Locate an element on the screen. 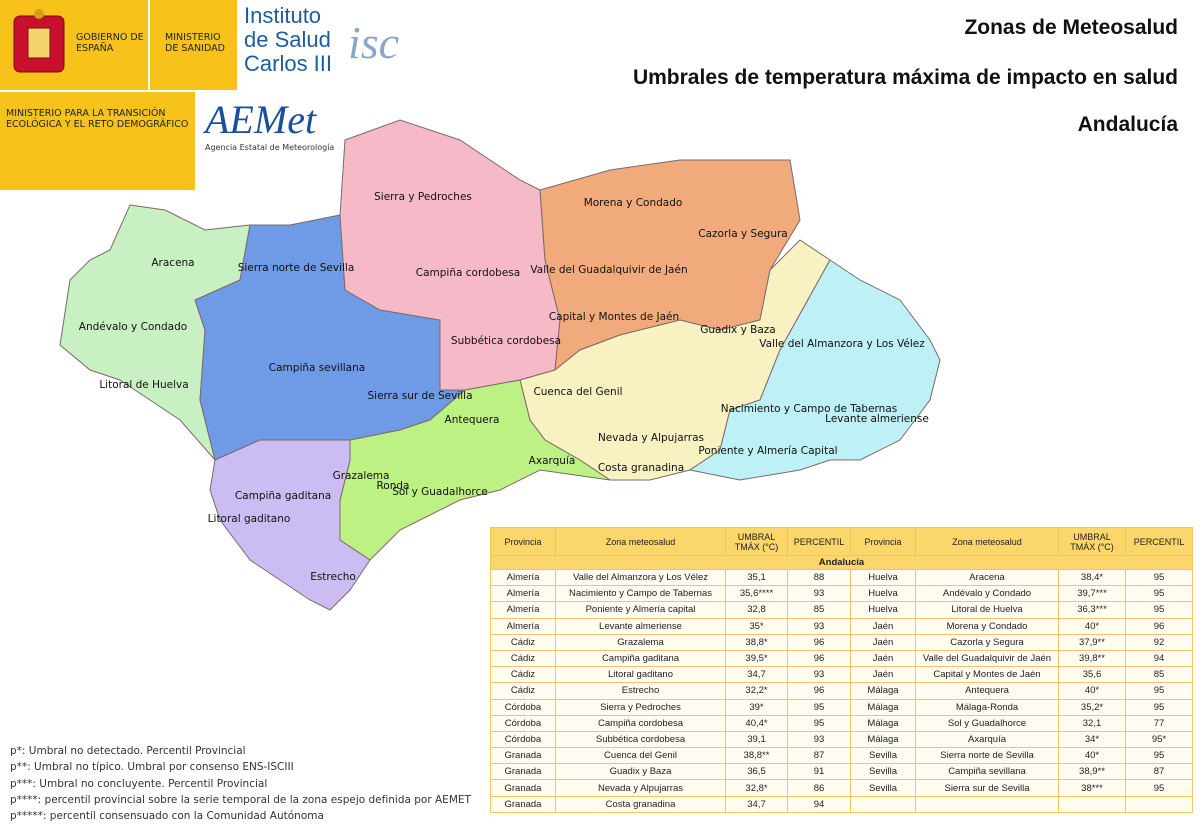 The width and height of the screenshot is (1200, 828). table-cell: Nevada y Alpujarras is located at coordinates (640, 788).